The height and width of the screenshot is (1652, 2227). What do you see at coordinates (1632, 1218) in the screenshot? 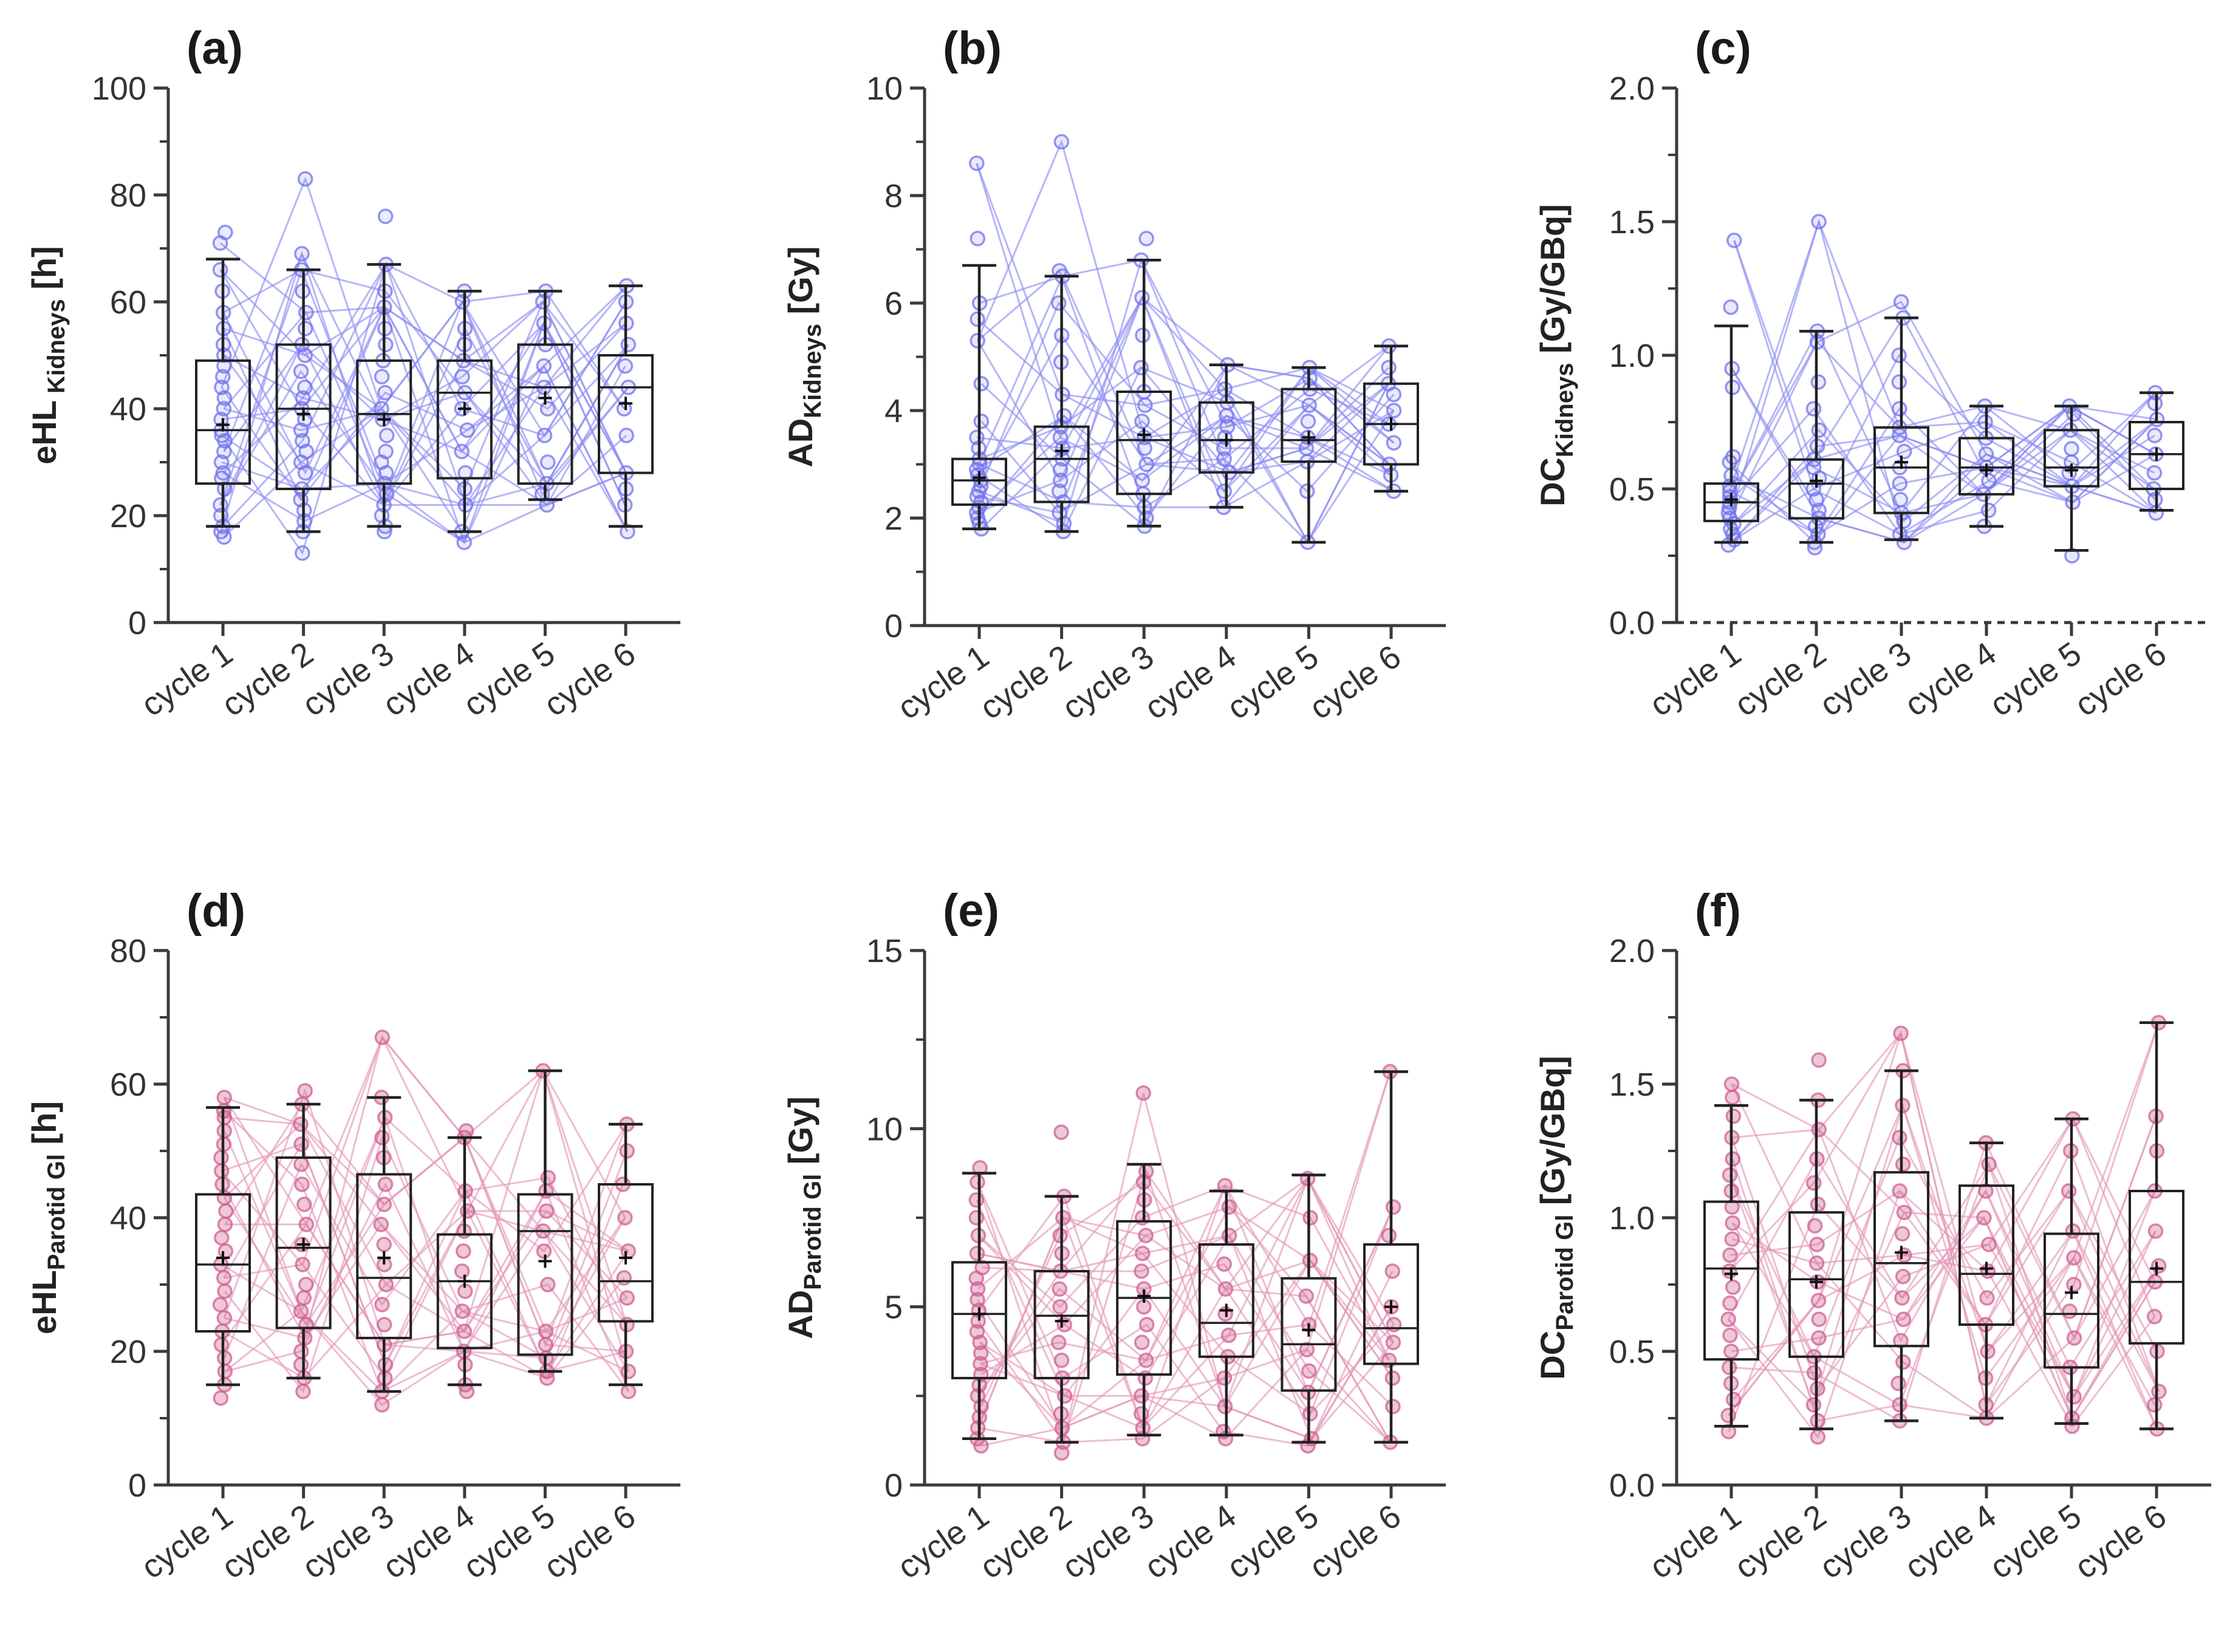
I see `y-tick-label: 1.0` at bounding box center [1632, 1218].